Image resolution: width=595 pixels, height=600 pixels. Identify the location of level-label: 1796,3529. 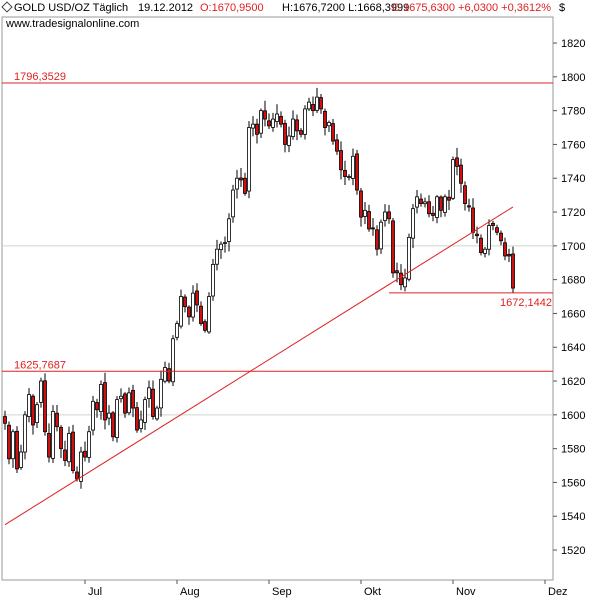
(40, 77).